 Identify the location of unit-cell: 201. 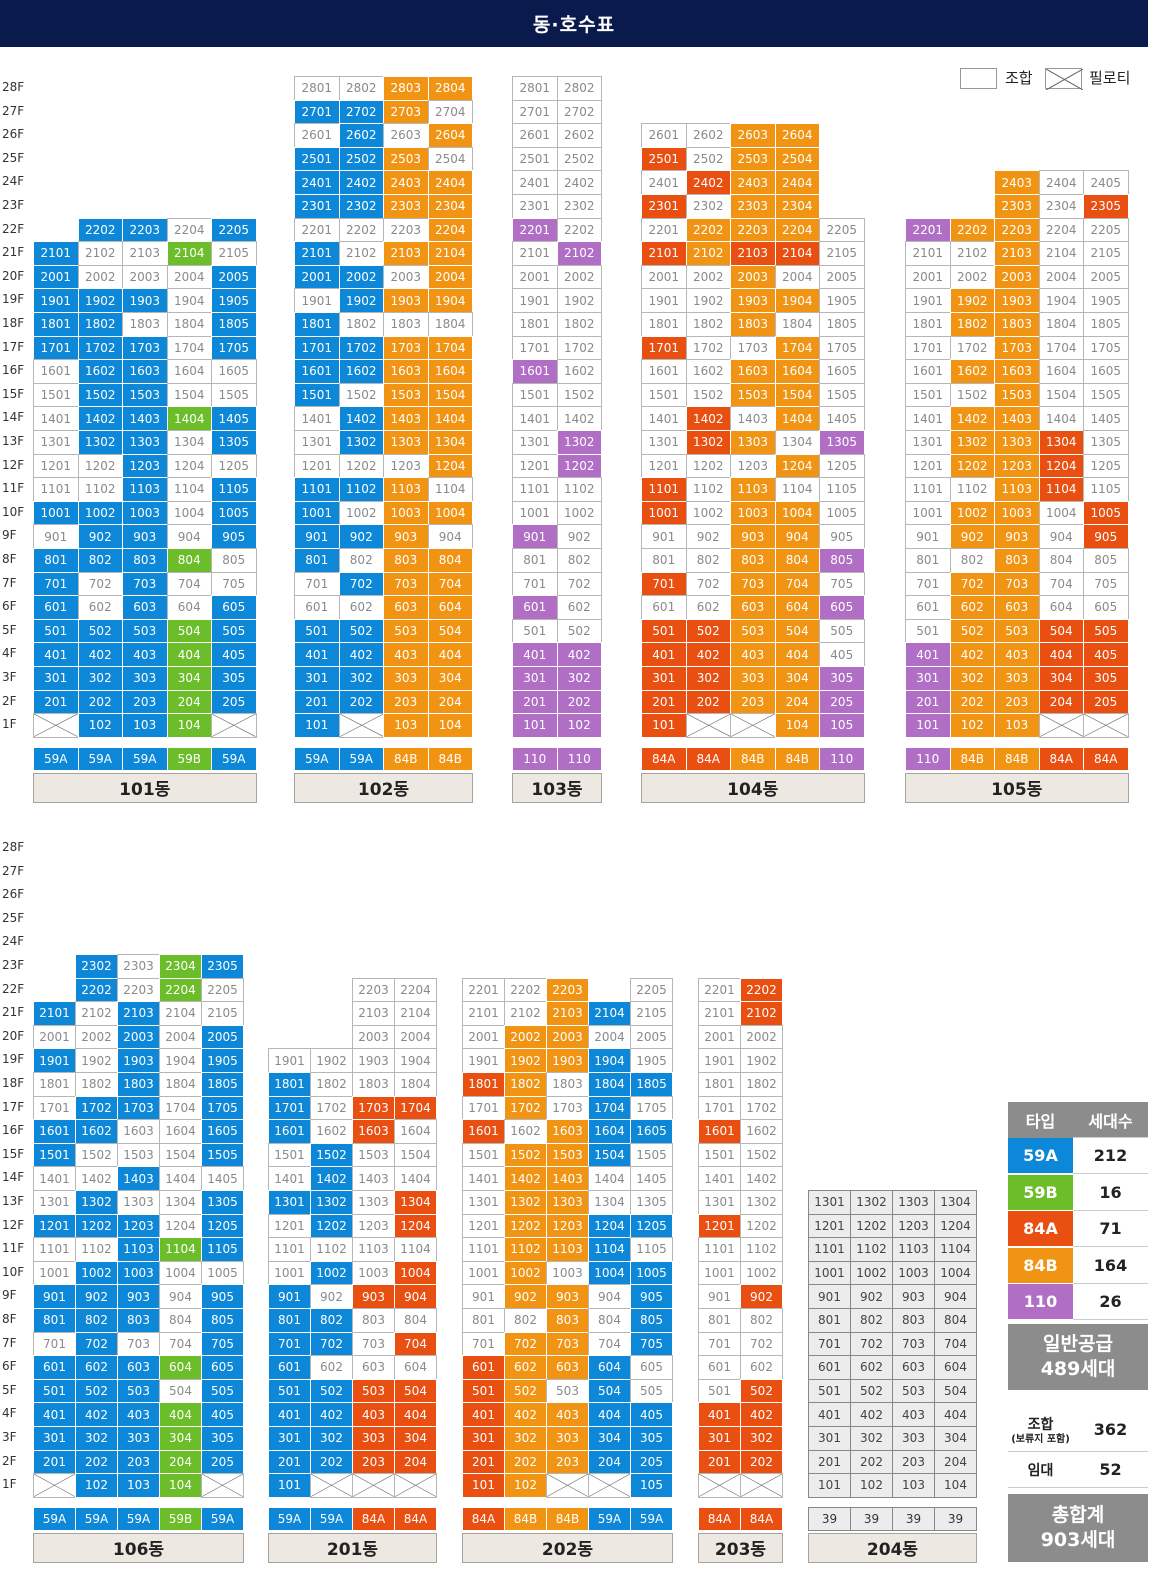
(535, 702).